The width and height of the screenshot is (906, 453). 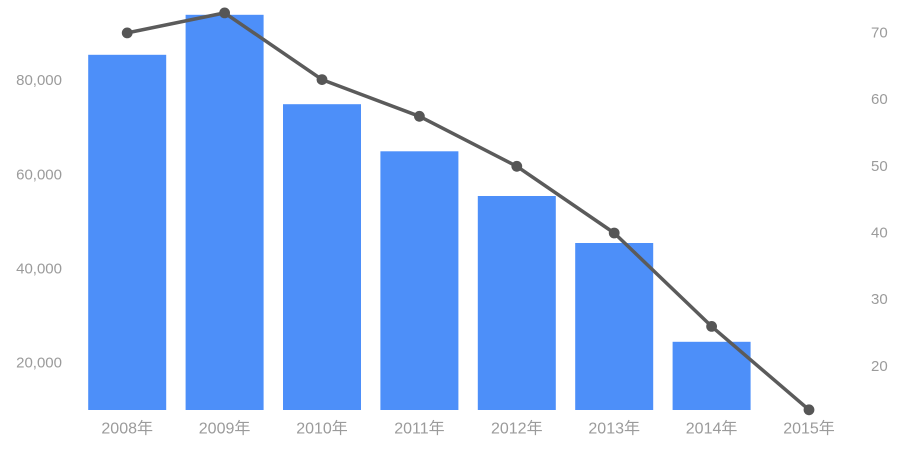 I want to click on x-axis-label-2013年: 2013年, so click(x=614, y=429).